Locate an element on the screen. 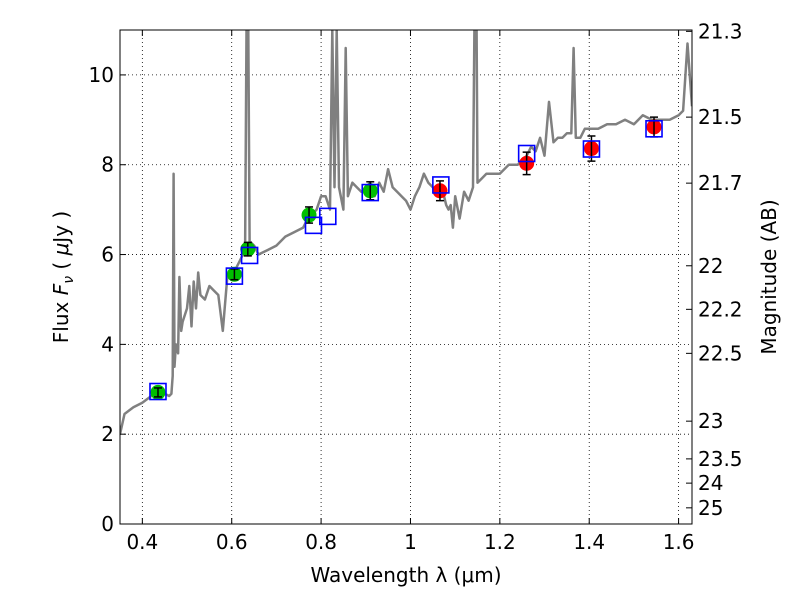  y2-tick-label: 23.5 is located at coordinates (720, 459).